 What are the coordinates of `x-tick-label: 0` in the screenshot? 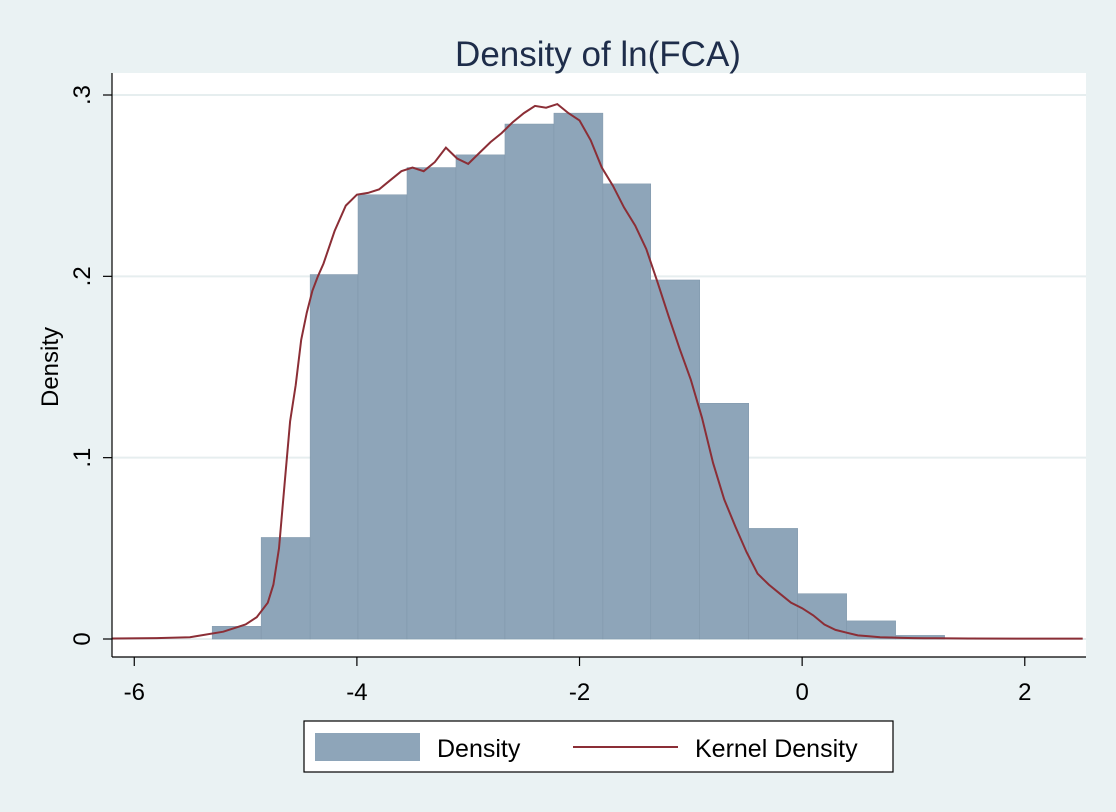 It's located at (801, 692).